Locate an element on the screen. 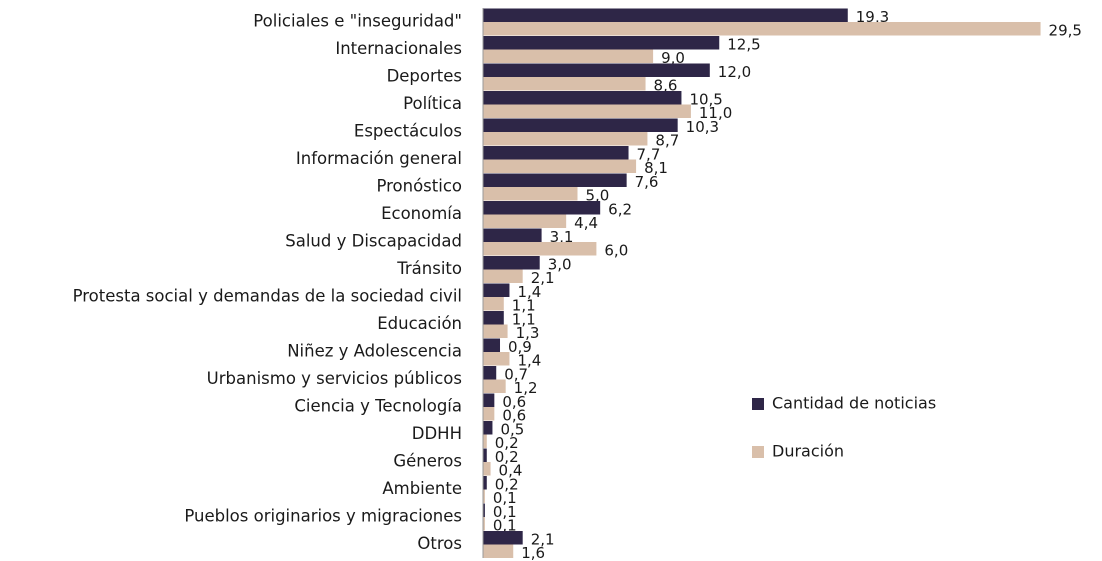  value-label: 29,5 is located at coordinates (1065, 30).